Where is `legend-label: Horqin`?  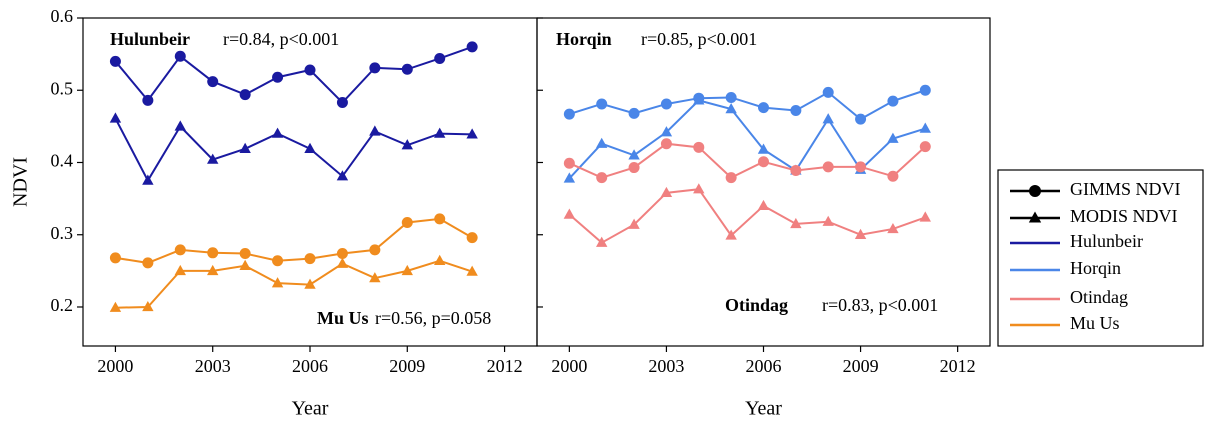
legend-label: Horqin is located at coordinates (1095, 268).